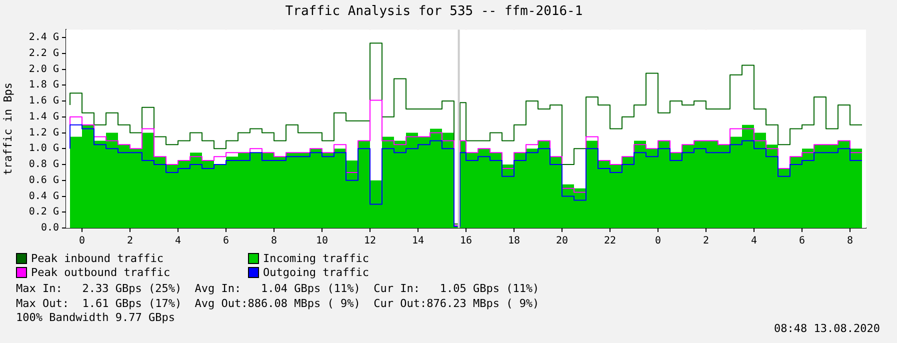  I want to click on y-tick-label: 0.6 G, so click(43, 180).